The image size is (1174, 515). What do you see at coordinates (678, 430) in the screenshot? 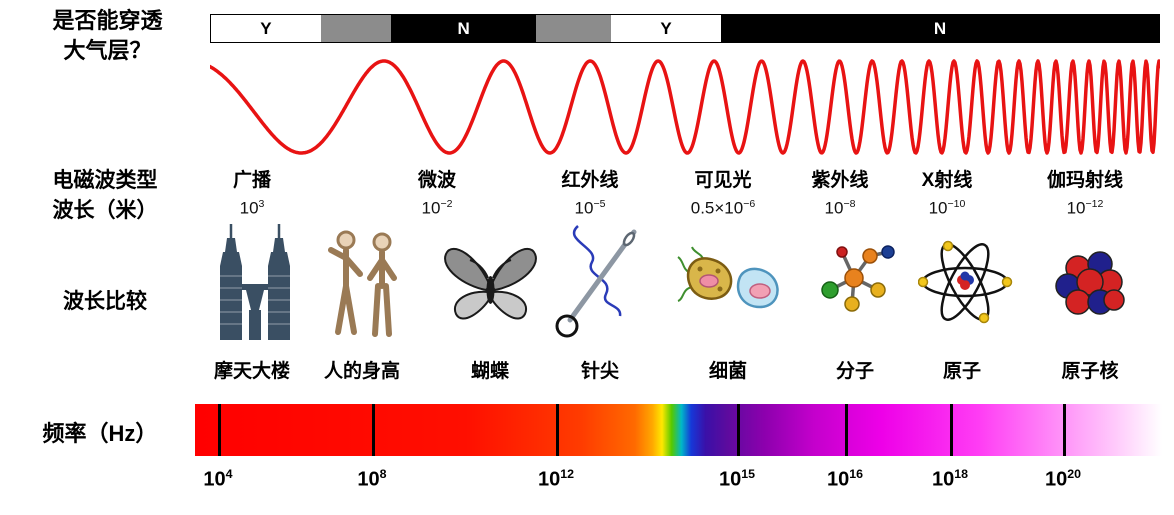
I see `frequency-gradient-bar` at bounding box center [678, 430].